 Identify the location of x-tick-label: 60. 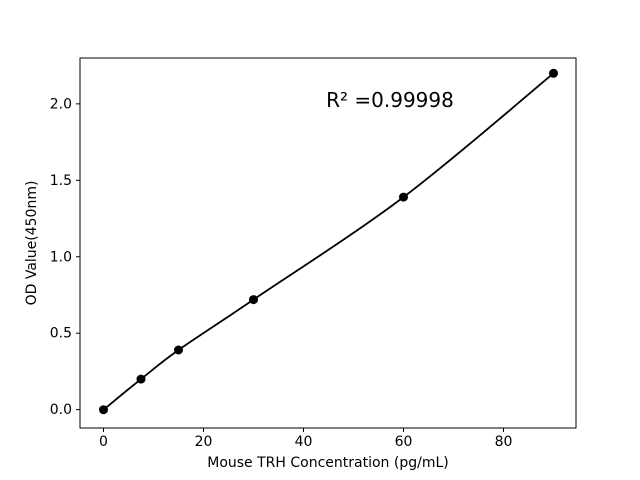
(404, 442).